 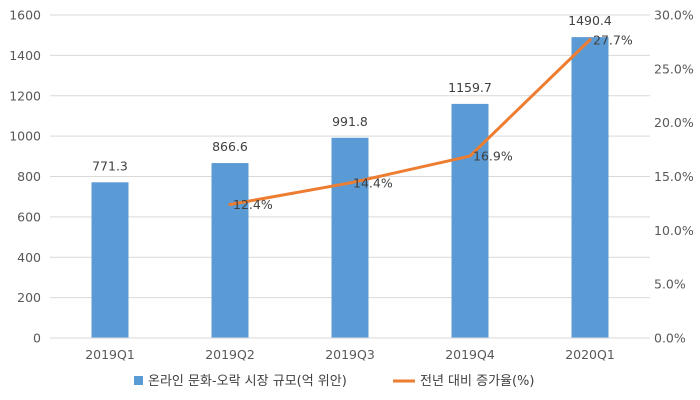 What do you see at coordinates (674, 15) in the screenshot?
I see `y-right-tick-label: 30.0%` at bounding box center [674, 15].